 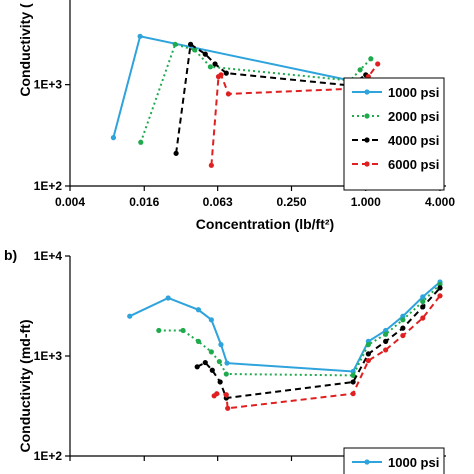 What do you see at coordinates (25, 50) in the screenshot?
I see `y-axis-label: Conductivity (` at bounding box center [25, 50].